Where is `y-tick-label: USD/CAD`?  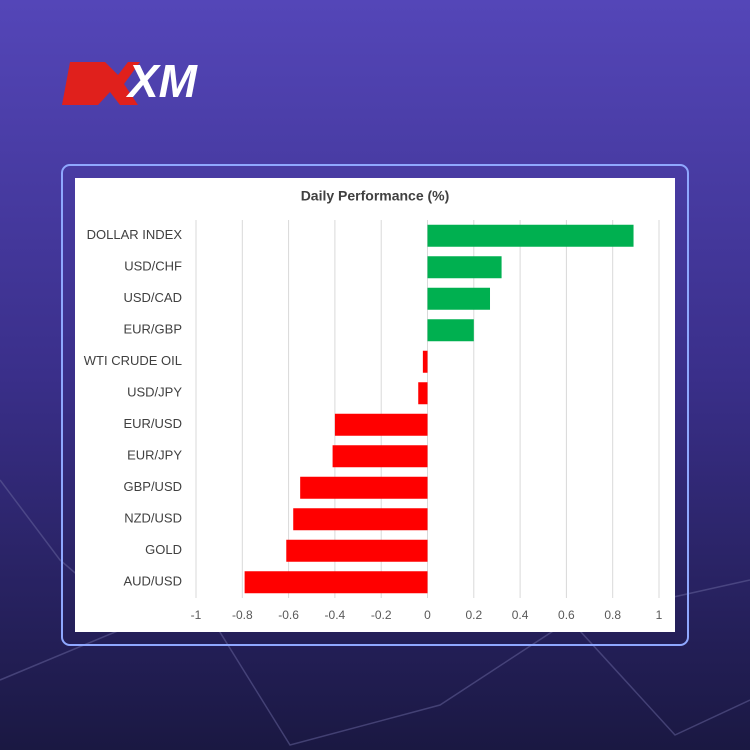 y-tick-label: USD/CAD is located at coordinates (152, 297).